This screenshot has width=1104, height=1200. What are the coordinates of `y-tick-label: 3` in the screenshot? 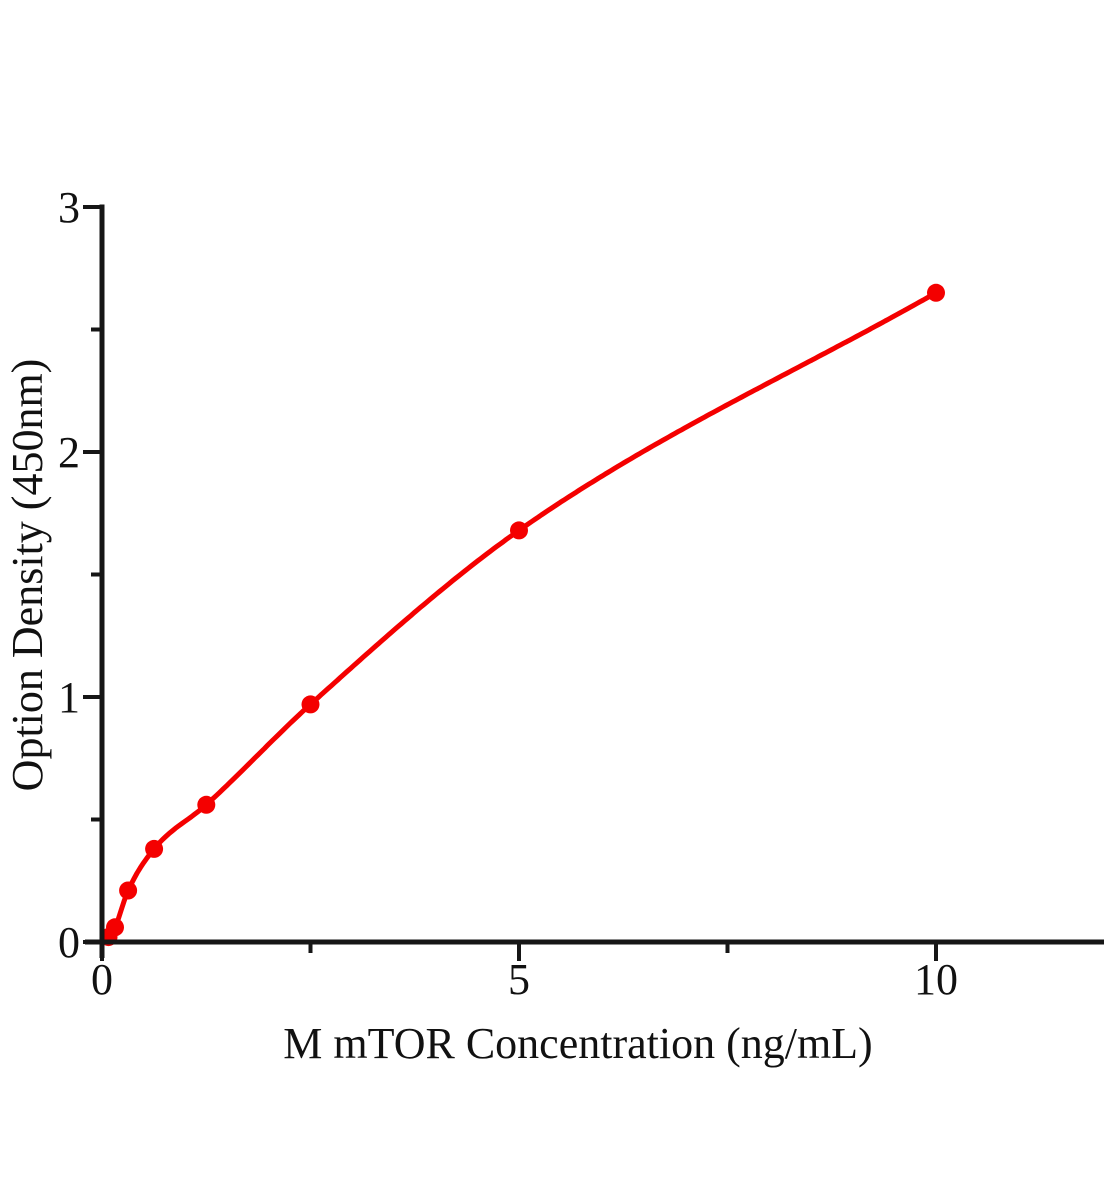 It's located at (69, 207).